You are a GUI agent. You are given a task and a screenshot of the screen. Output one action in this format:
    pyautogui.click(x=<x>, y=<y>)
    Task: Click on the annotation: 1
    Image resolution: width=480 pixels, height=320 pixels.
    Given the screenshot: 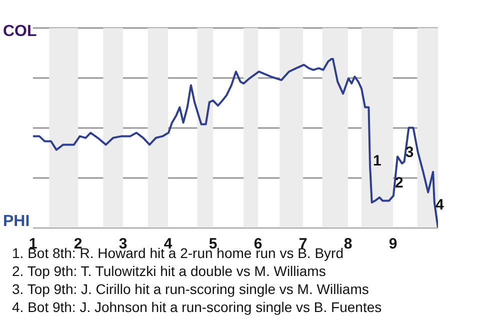 What is the action you would take?
    pyautogui.click(x=377, y=161)
    